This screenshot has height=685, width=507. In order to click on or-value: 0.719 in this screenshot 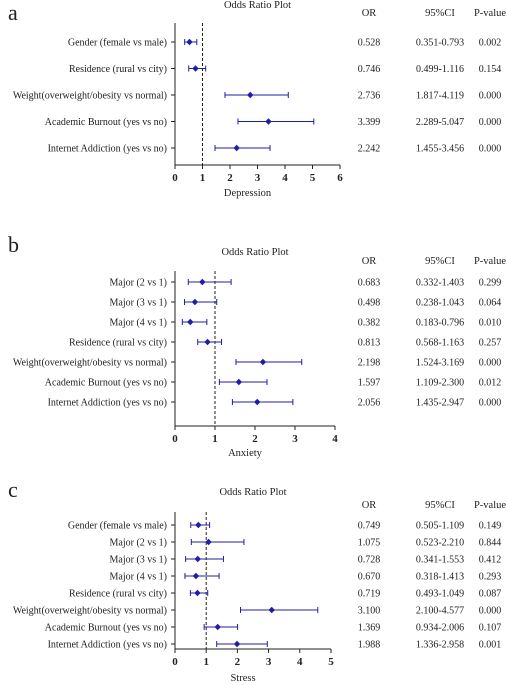, I will do `click(369, 594)`.